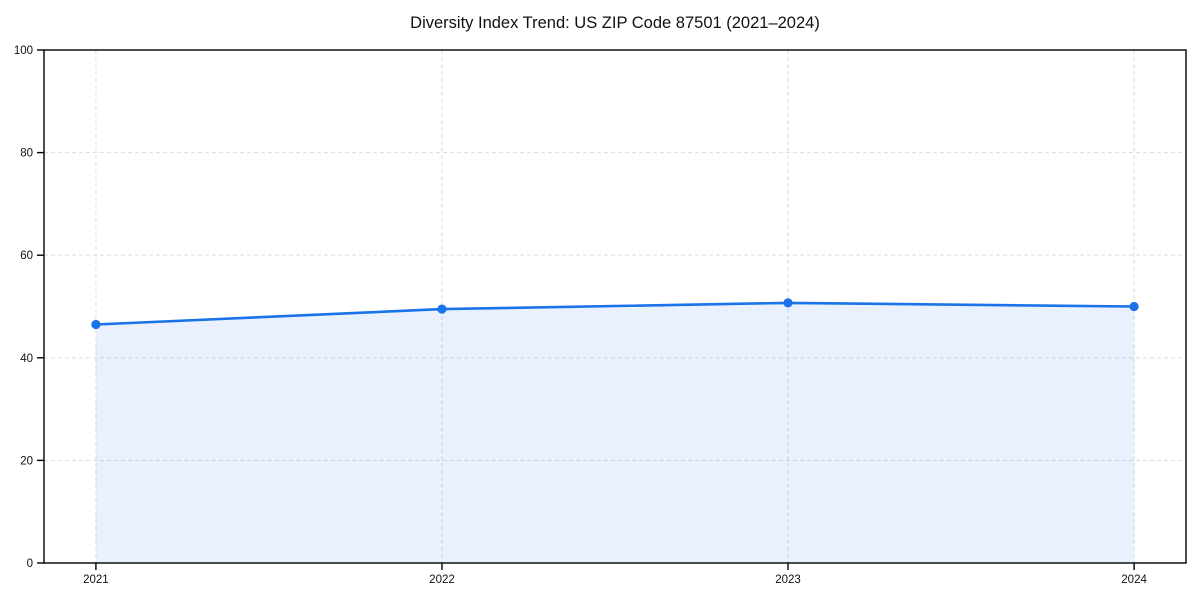 Image resolution: width=1200 pixels, height=600 pixels. I want to click on x-axis-ticks: 2021 2022 2023 2024, so click(615, 574).